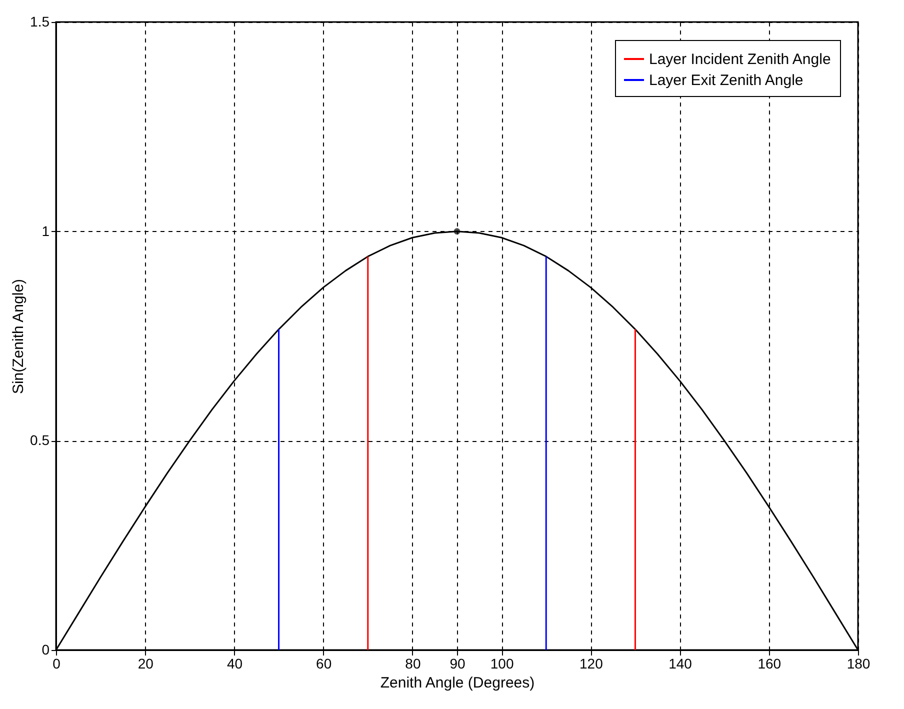 This screenshot has height=709, width=904. Describe the element at coordinates (680, 664) in the screenshot. I see `x-tick-label: 140` at that location.